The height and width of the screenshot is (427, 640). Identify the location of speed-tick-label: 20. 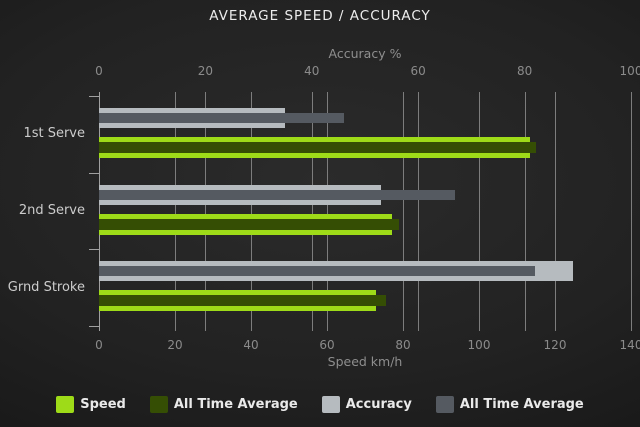
(175, 345).